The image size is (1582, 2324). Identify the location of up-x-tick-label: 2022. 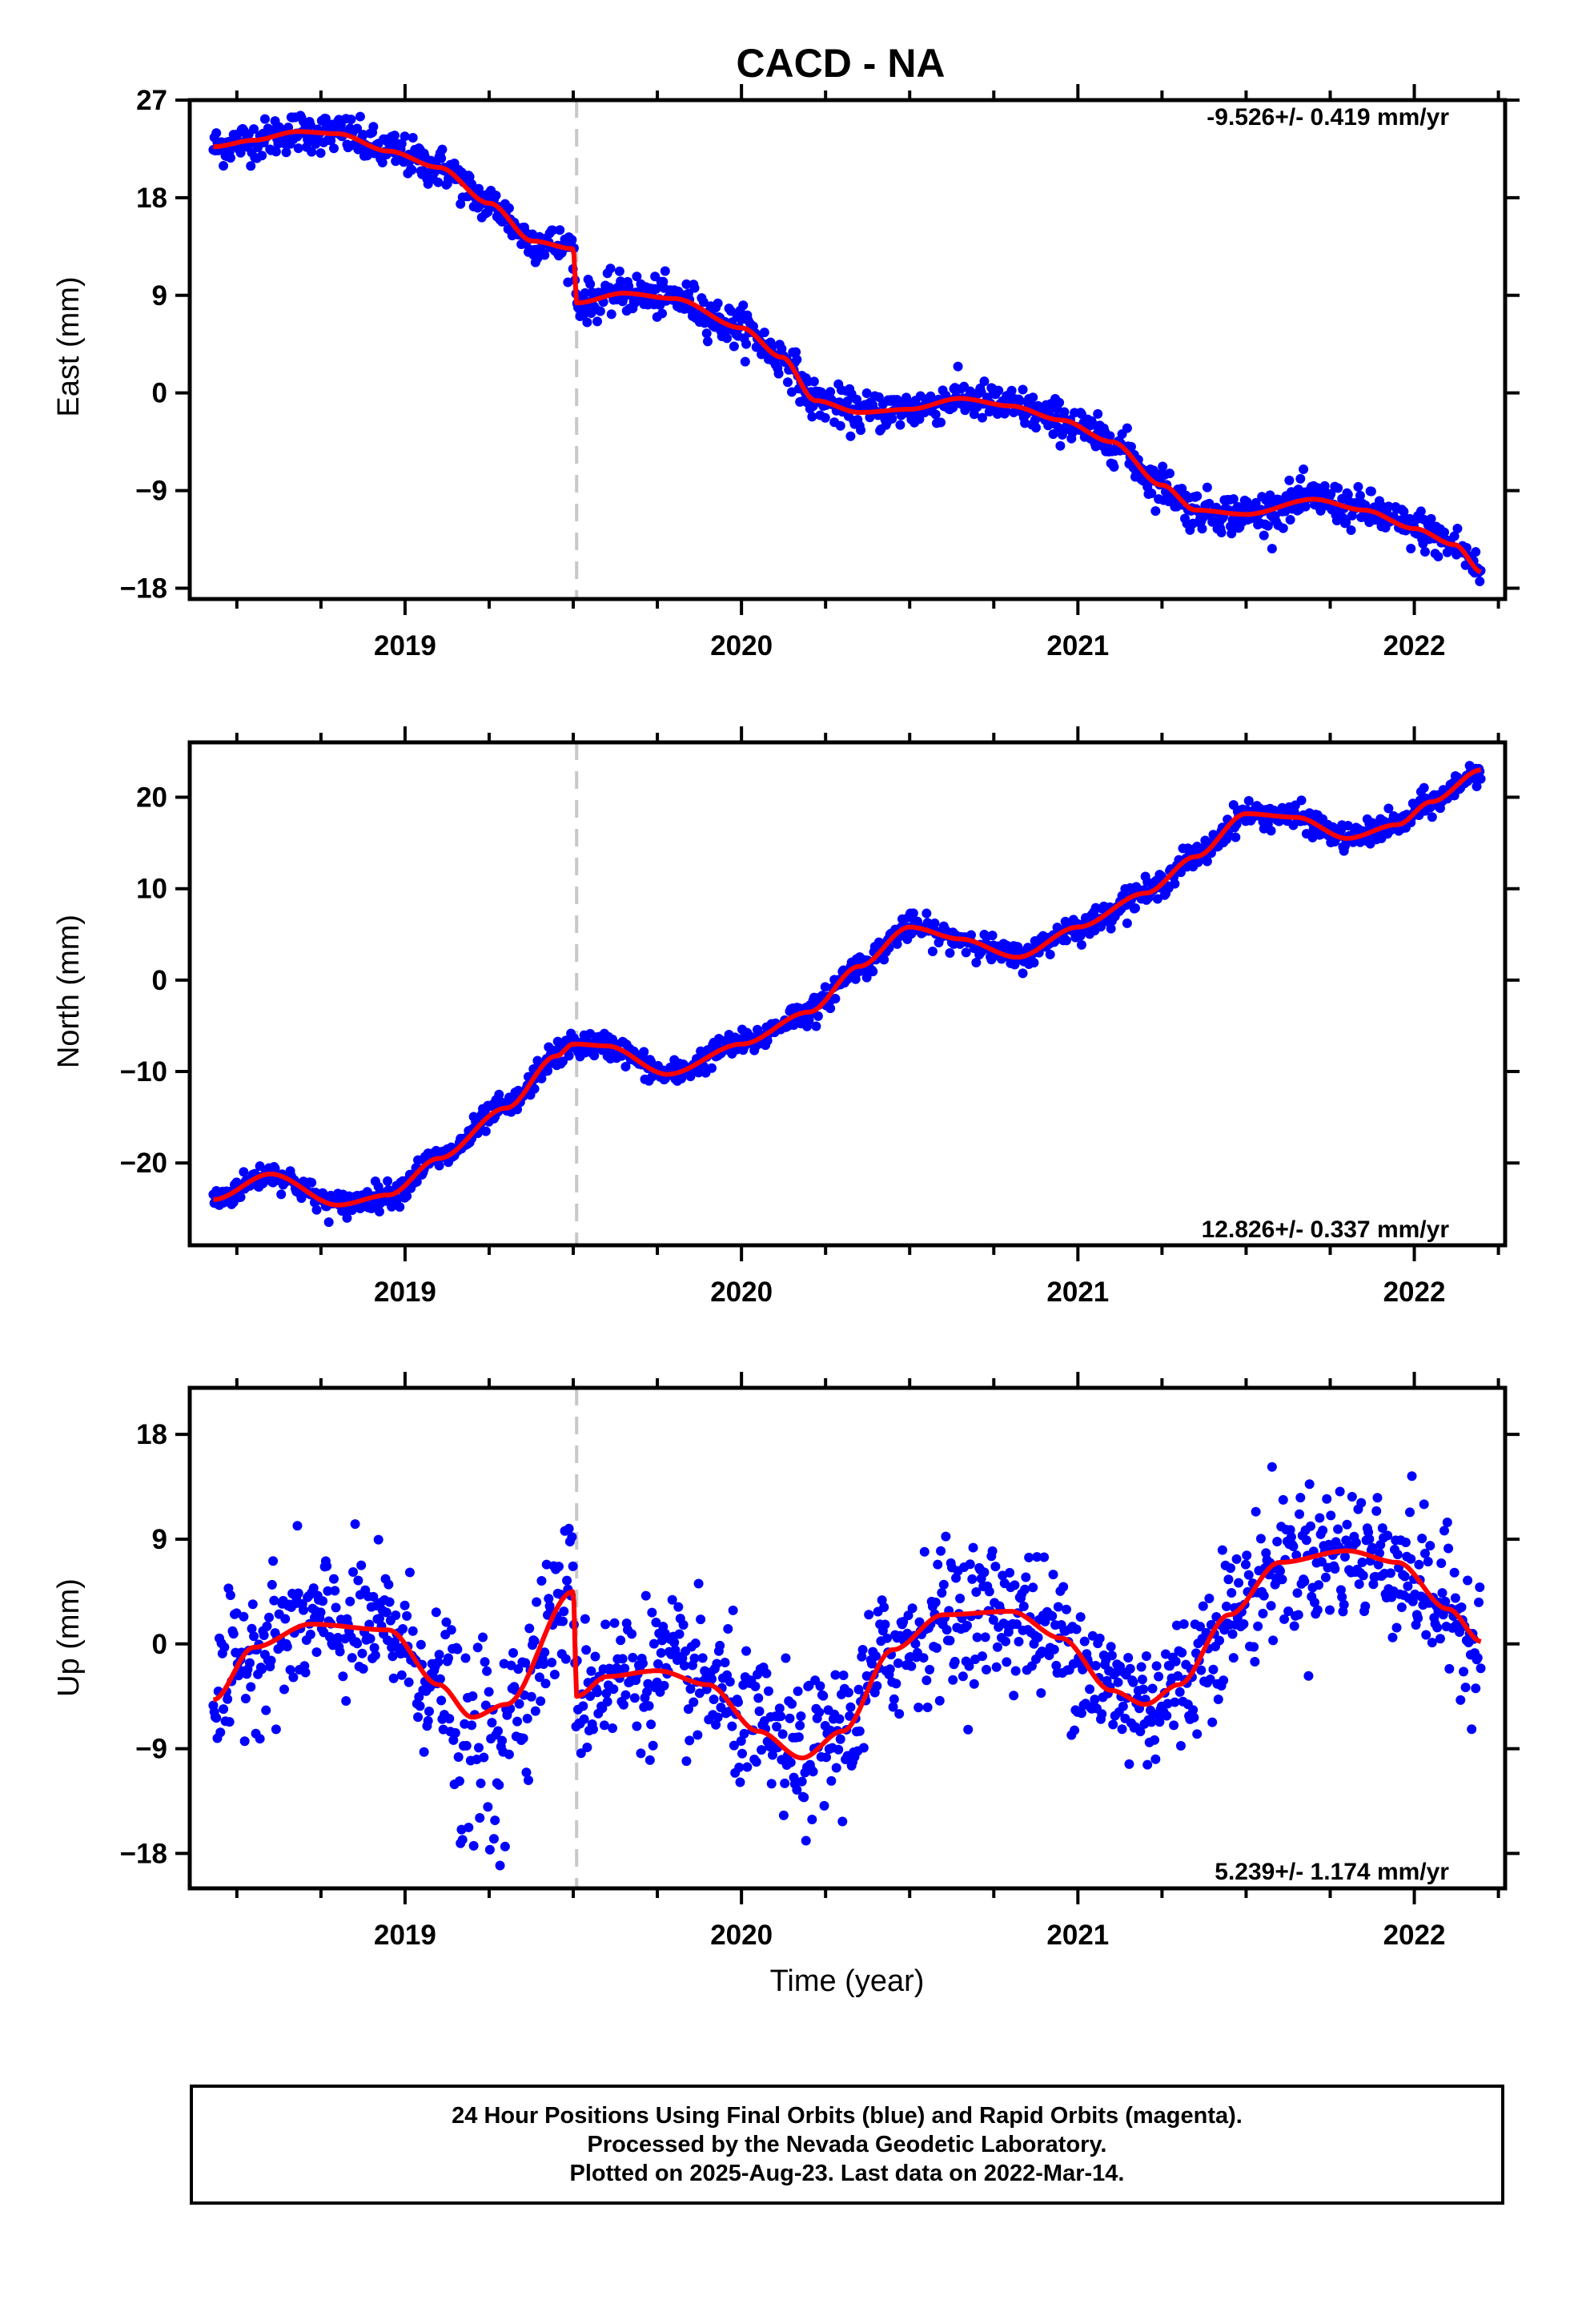
(1414, 1936).